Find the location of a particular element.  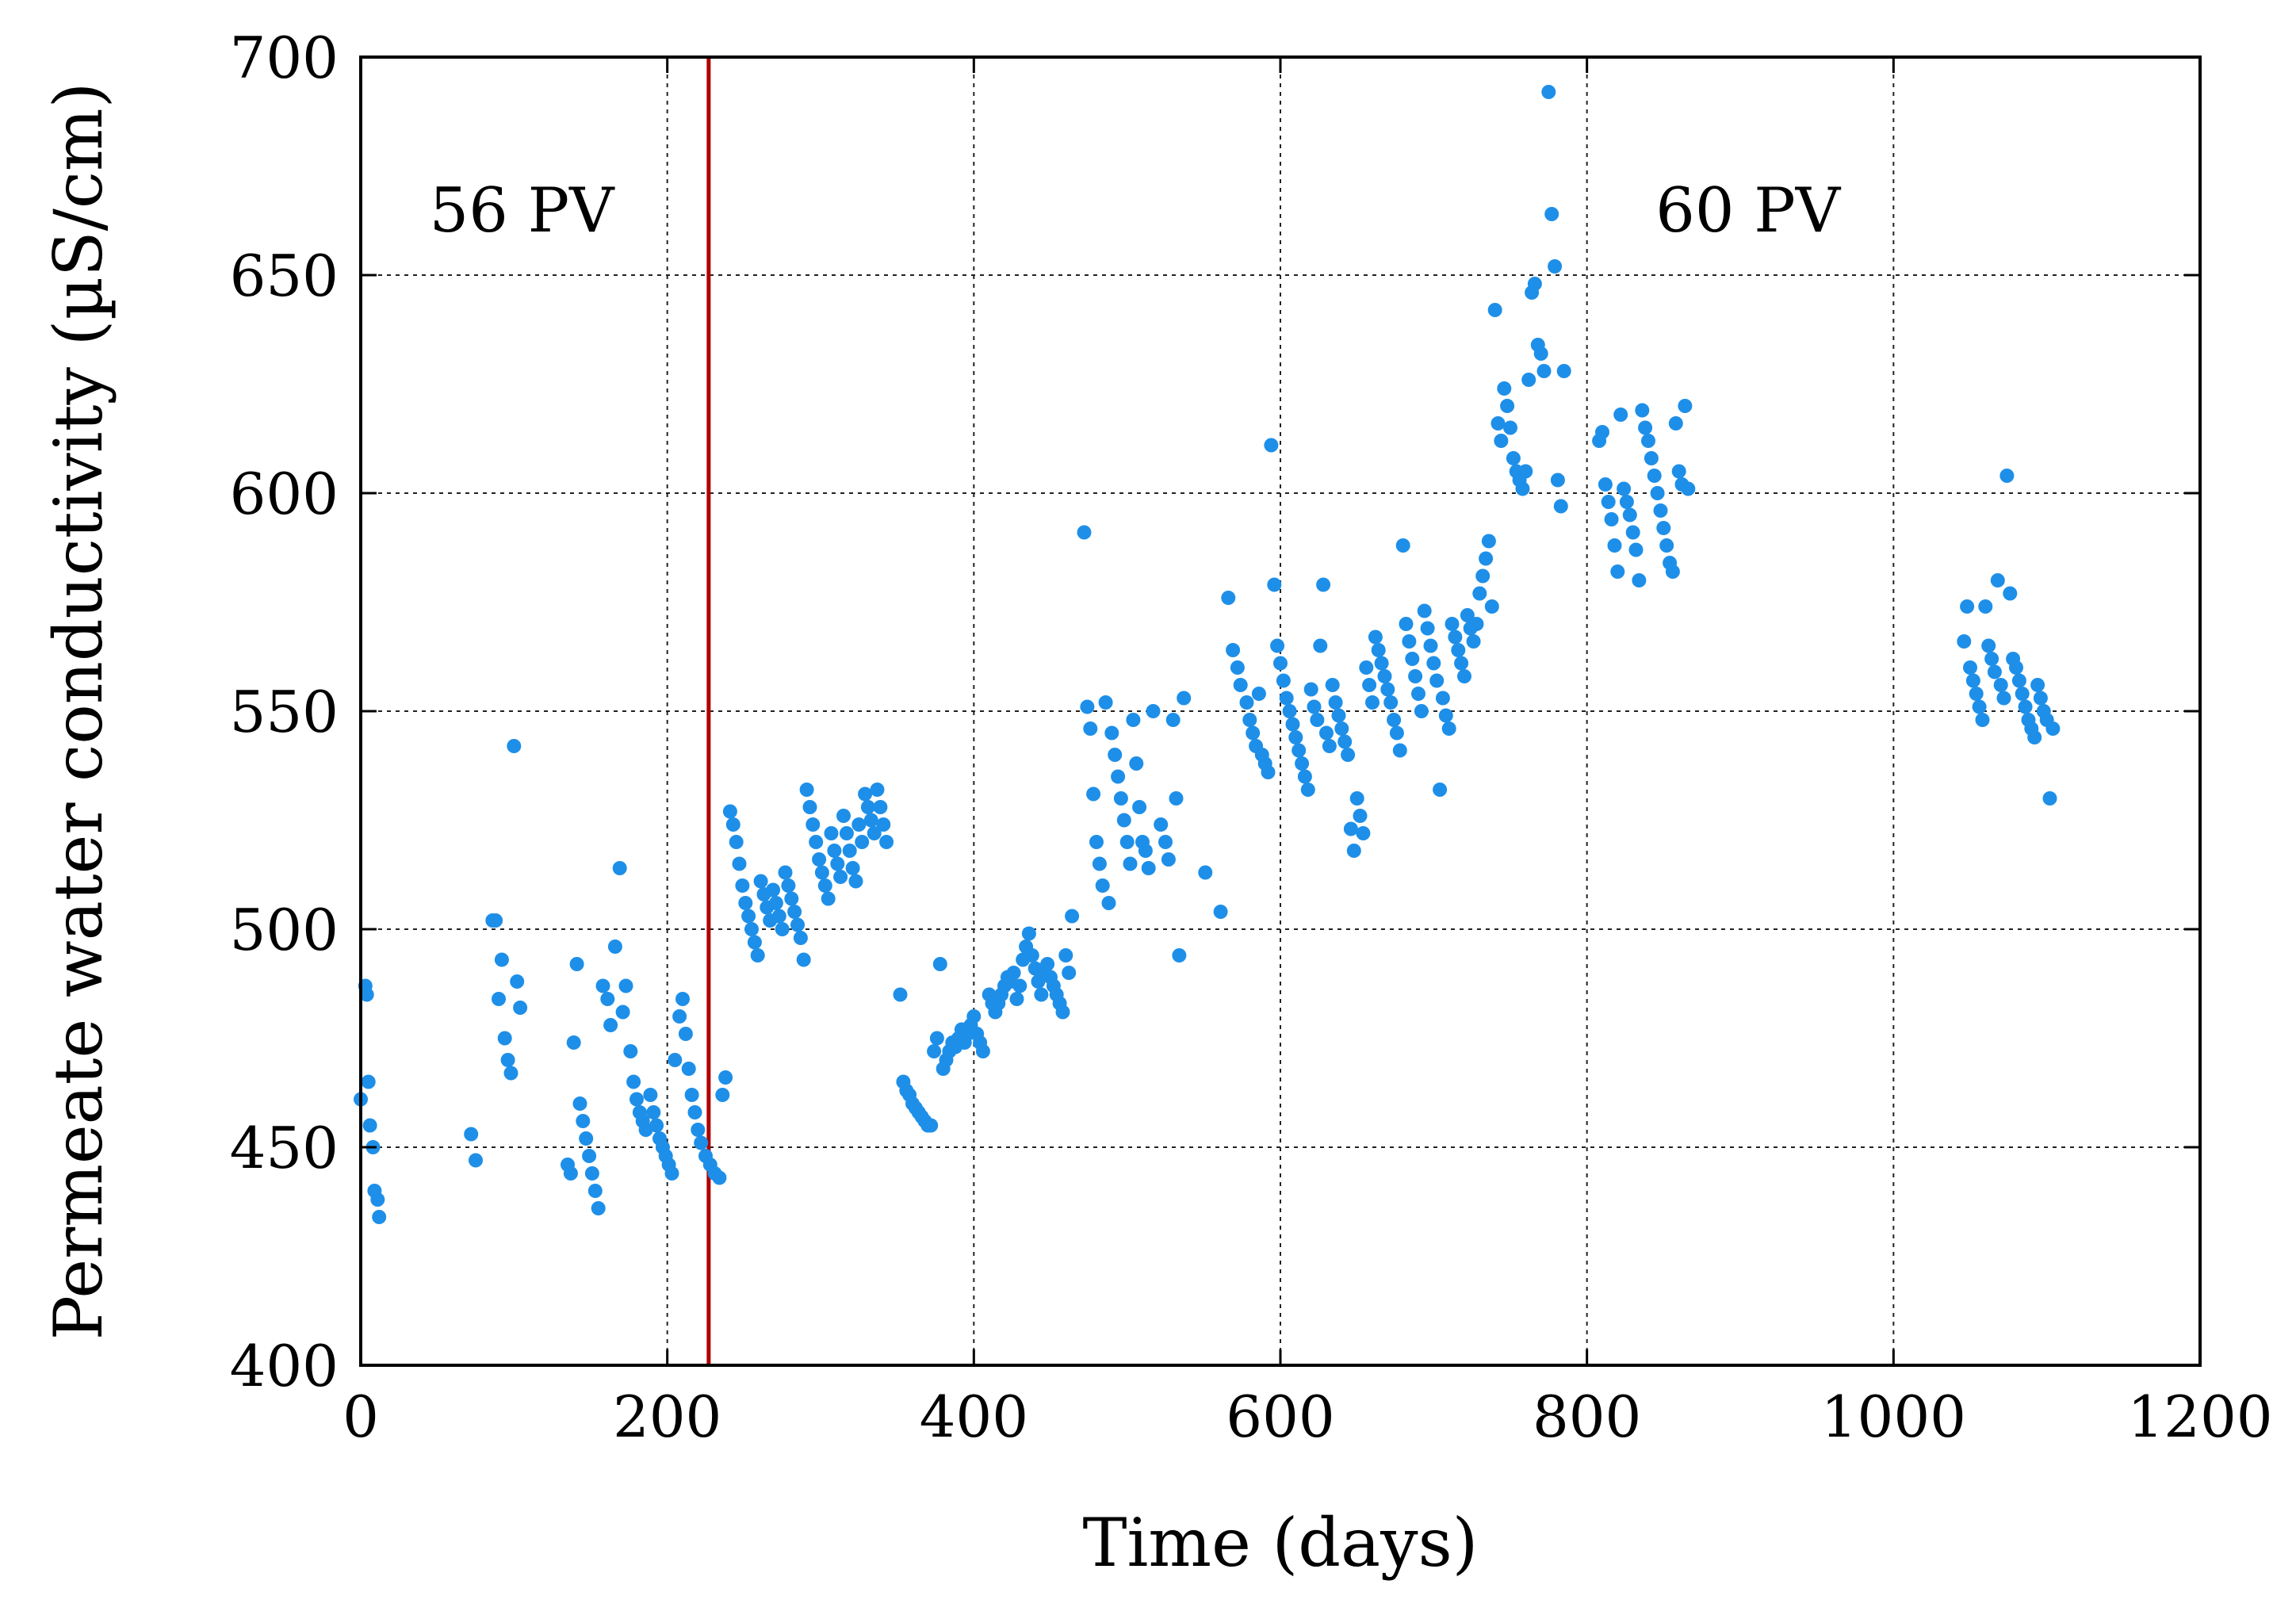

x-tick-label: 0 is located at coordinates (361, 1416).